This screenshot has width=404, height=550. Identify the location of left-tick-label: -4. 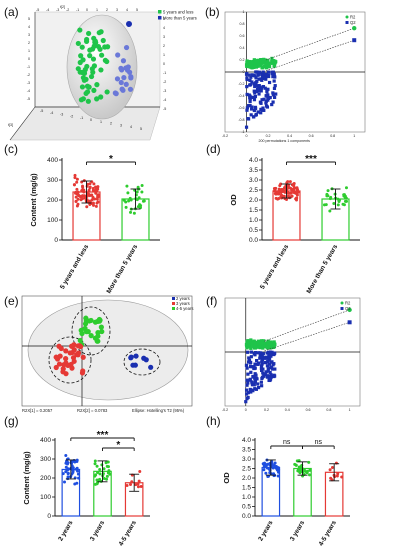
(28, 91).